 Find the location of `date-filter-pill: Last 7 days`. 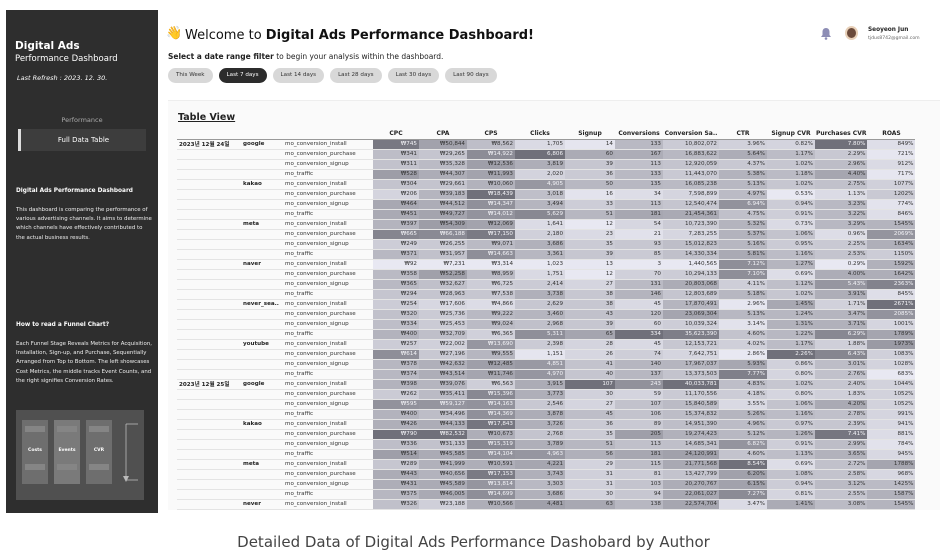

date-filter-pill: Last 7 days is located at coordinates (242, 75).